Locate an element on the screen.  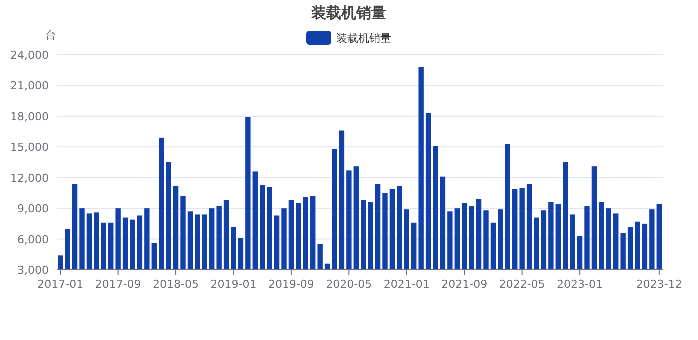
chart-title: 装载机销量 is located at coordinates (348, 13).